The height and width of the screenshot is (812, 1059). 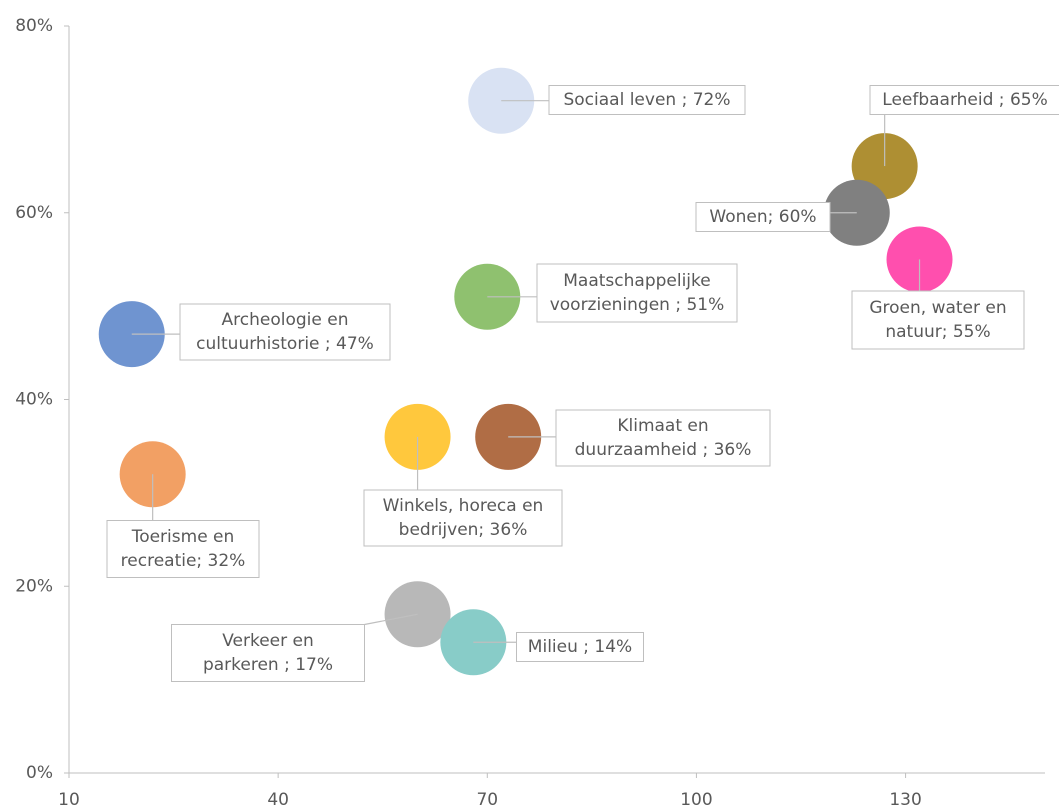 I want to click on data-label: Verkeer en, so click(x=268, y=641).